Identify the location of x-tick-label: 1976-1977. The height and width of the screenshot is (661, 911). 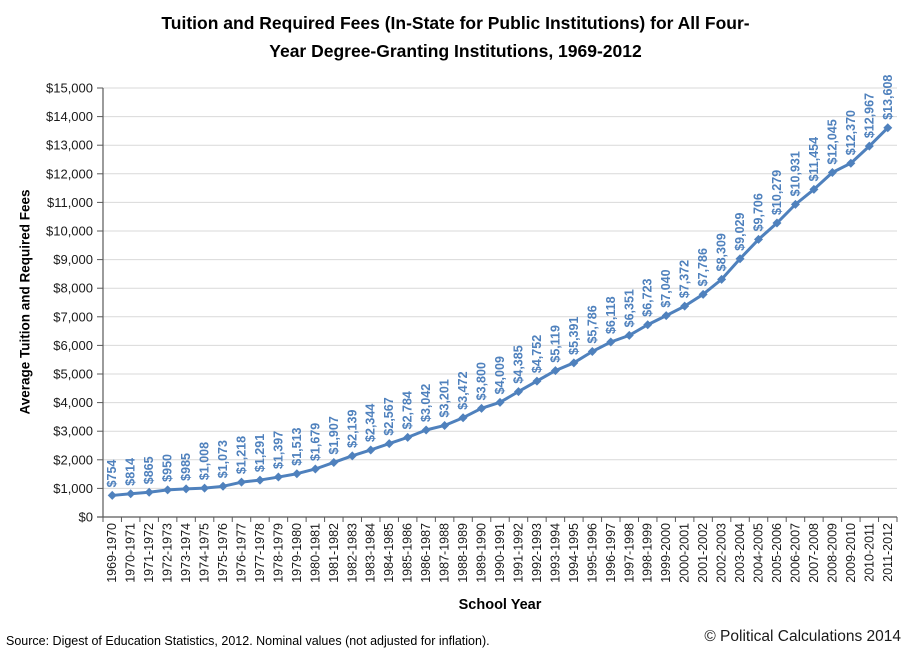
(241, 553).